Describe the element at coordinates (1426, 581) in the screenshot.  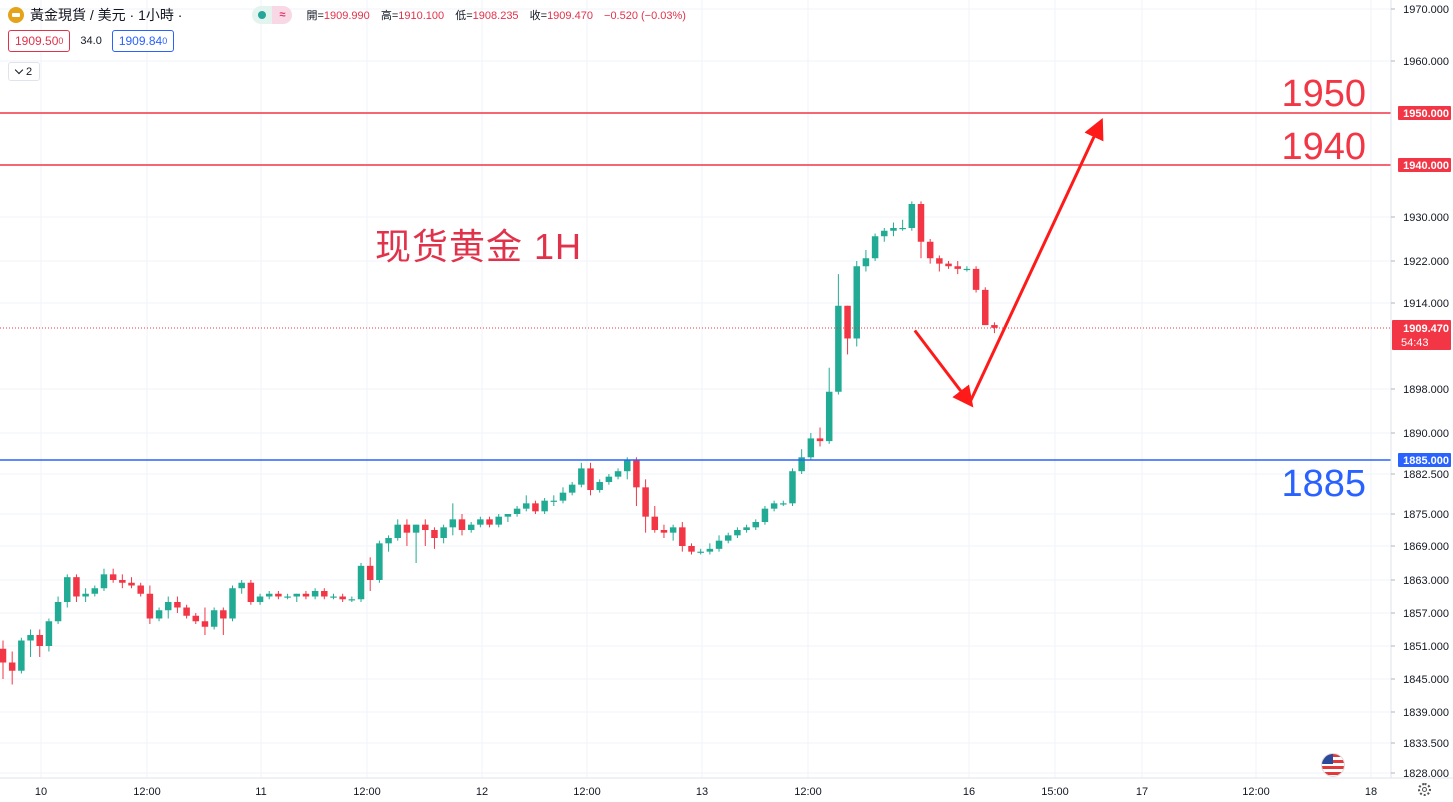
I see `price-tick-label: 1863.000` at that location.